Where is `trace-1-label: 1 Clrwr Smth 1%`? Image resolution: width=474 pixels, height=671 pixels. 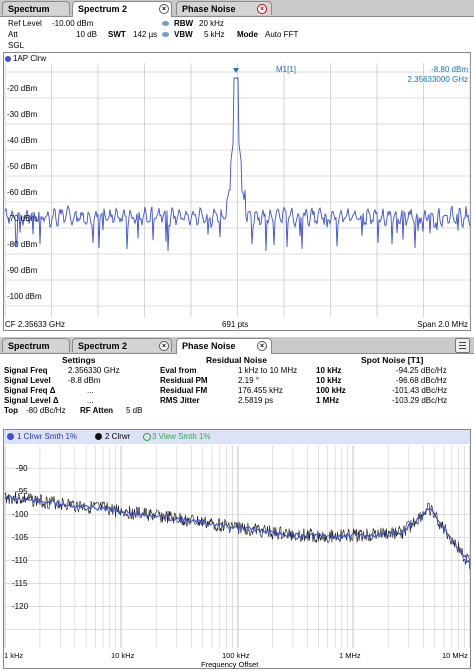
trace-1-label: 1 Clrwr Smth 1% is located at coordinates (47, 436).